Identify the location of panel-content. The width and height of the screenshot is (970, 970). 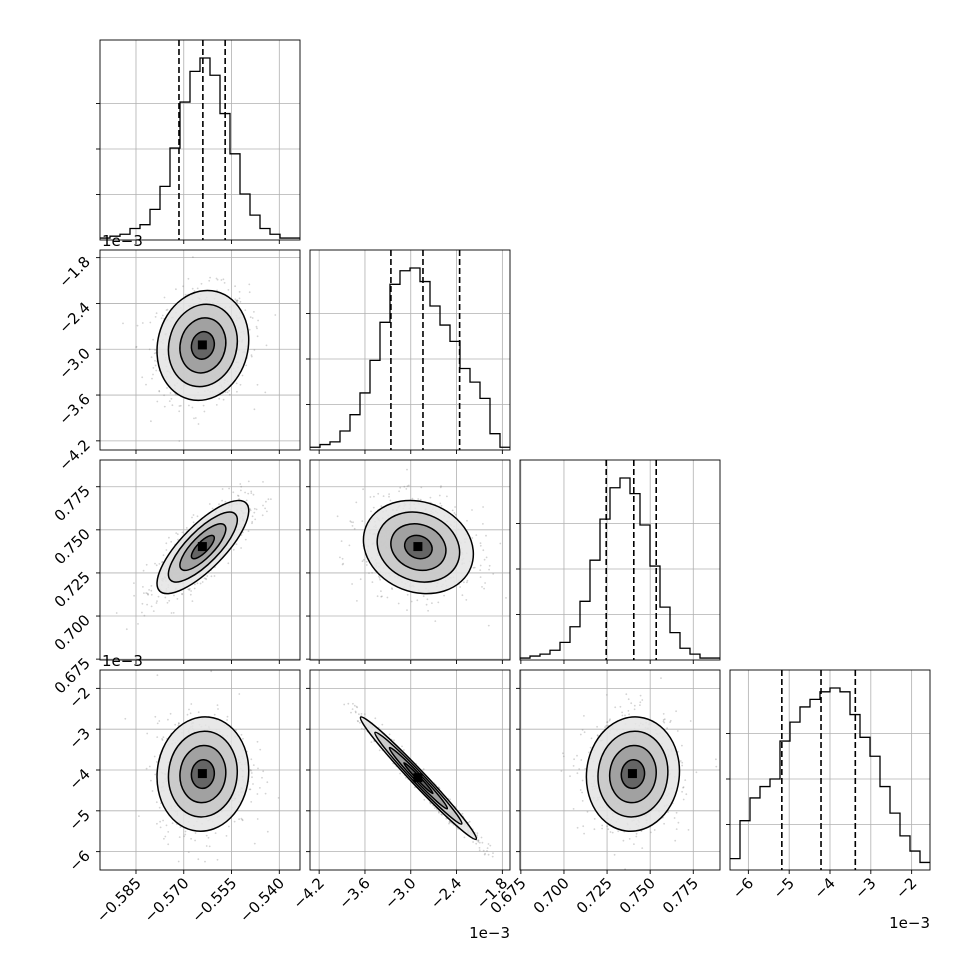
(639, 773).